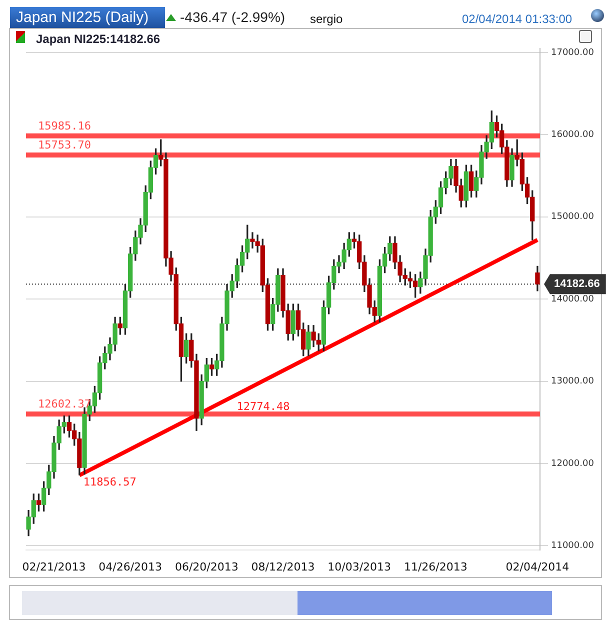 Image resolution: width=613 pixels, height=627 pixels. Describe the element at coordinates (572, 53) in the screenshot. I see `y-tick-label: 17000.00` at that location.